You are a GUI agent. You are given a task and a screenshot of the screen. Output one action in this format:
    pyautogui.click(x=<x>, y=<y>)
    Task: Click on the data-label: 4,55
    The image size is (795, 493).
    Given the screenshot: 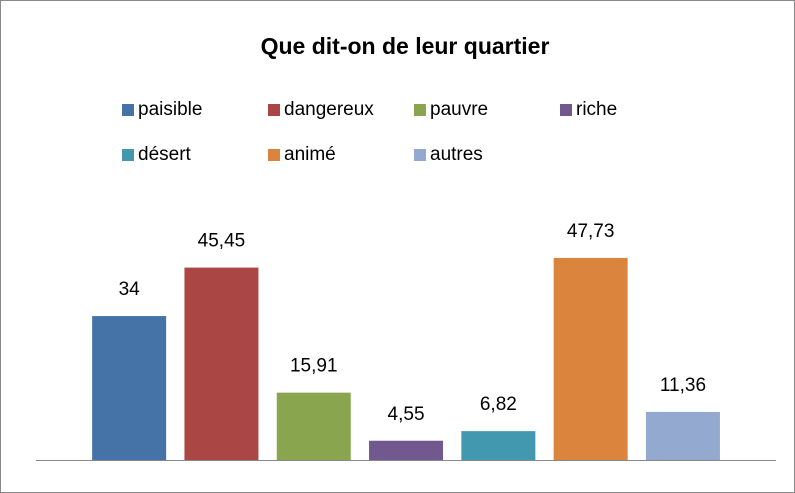 What is the action you would take?
    pyautogui.click(x=406, y=414)
    